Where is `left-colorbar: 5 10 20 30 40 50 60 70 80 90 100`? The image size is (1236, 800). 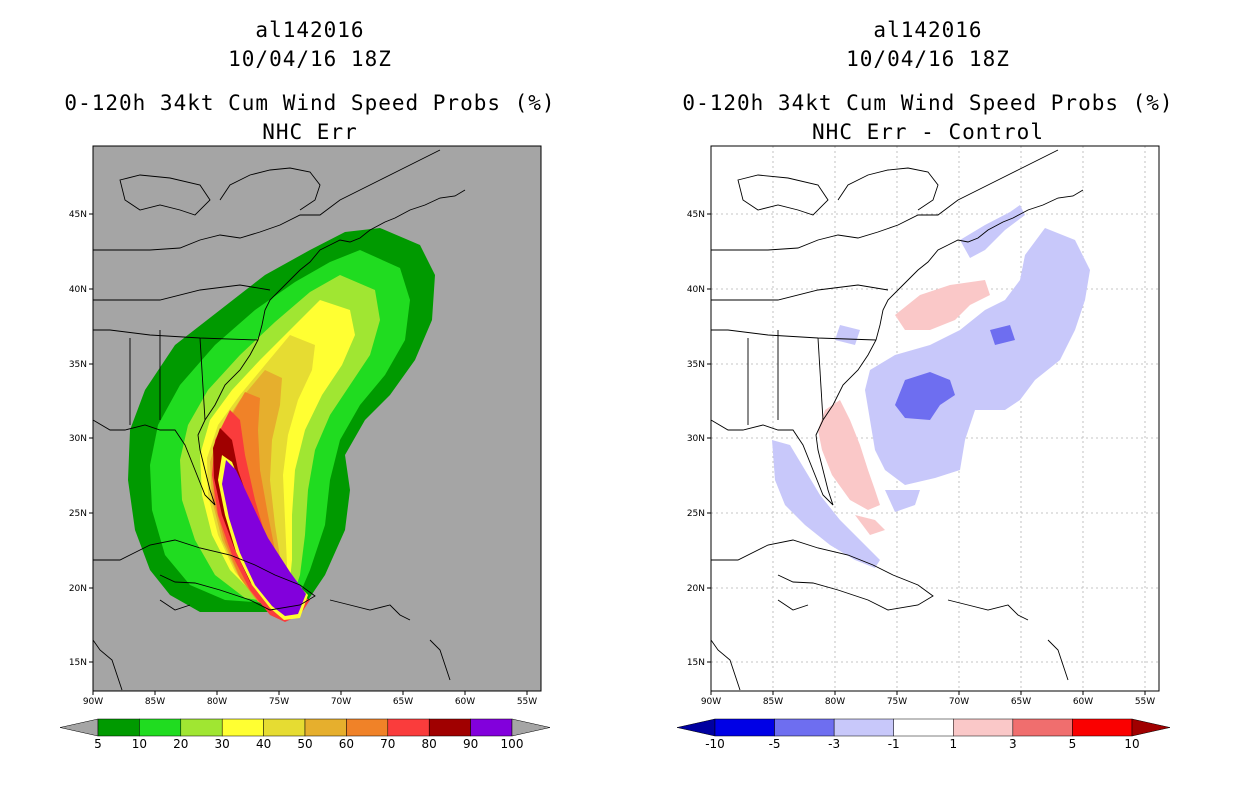
left-colorbar: 5 10 20 30 40 50 60 70 80 90 100 is located at coordinates (305, 734).